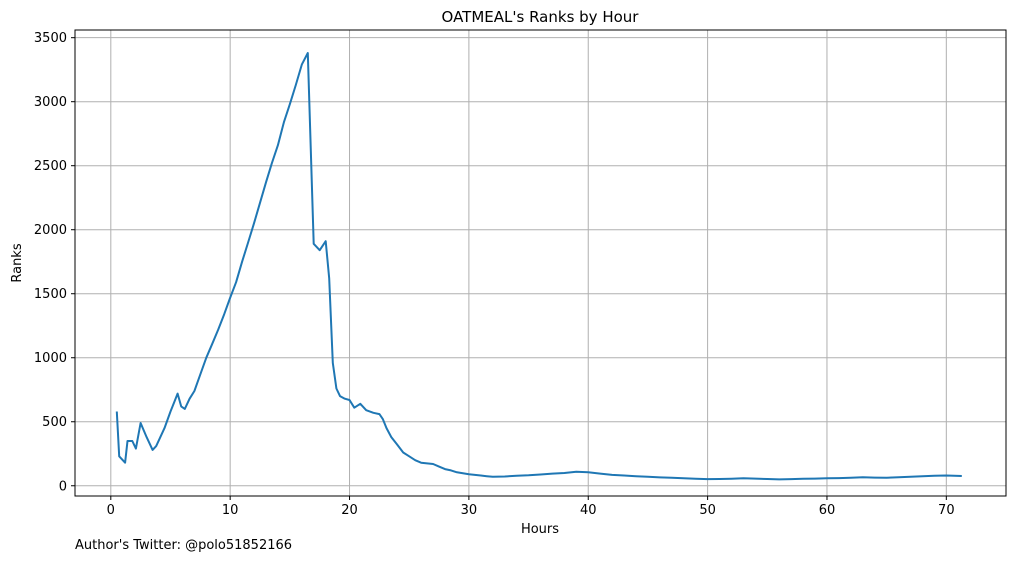 This screenshot has width=1014, height=562. What do you see at coordinates (50, 294) in the screenshot?
I see `y-tick-label: 1500` at bounding box center [50, 294].